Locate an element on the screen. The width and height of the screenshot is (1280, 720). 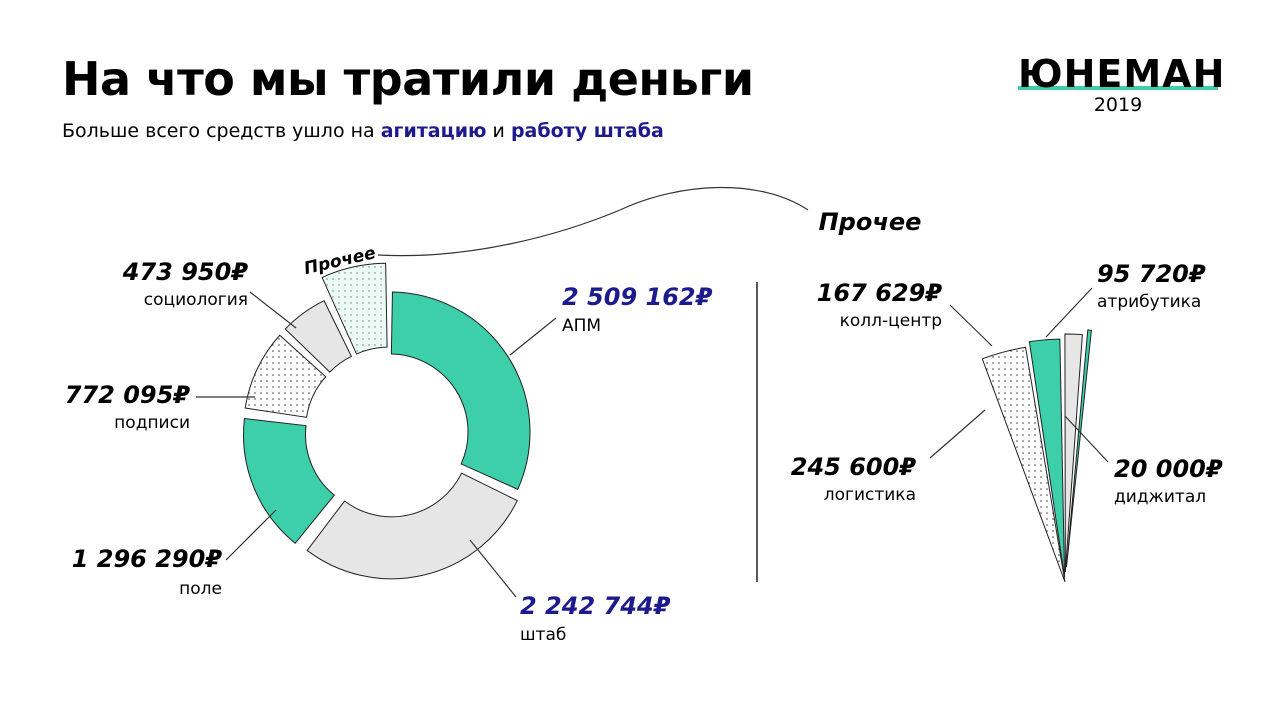
detail-category-label: колл-центр is located at coordinates (891, 321).